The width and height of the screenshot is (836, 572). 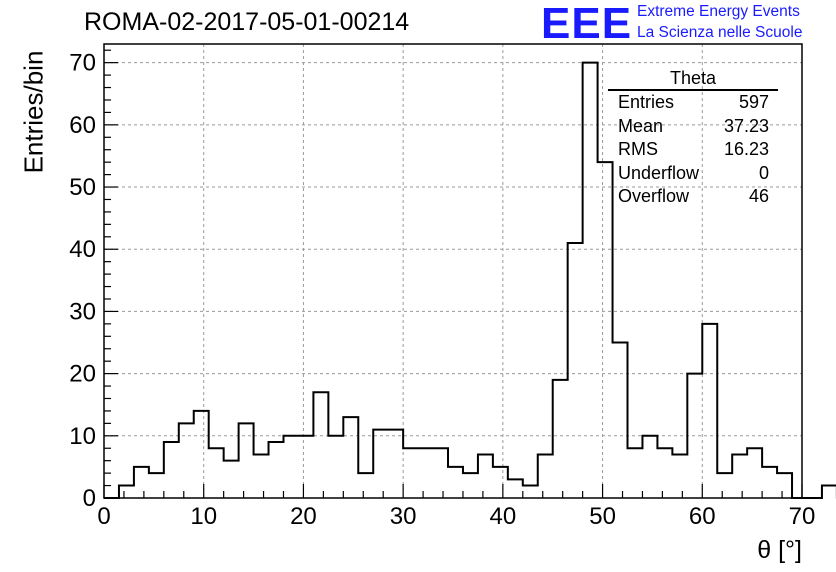 I want to click on x-tick-label: 50, so click(x=602, y=516).